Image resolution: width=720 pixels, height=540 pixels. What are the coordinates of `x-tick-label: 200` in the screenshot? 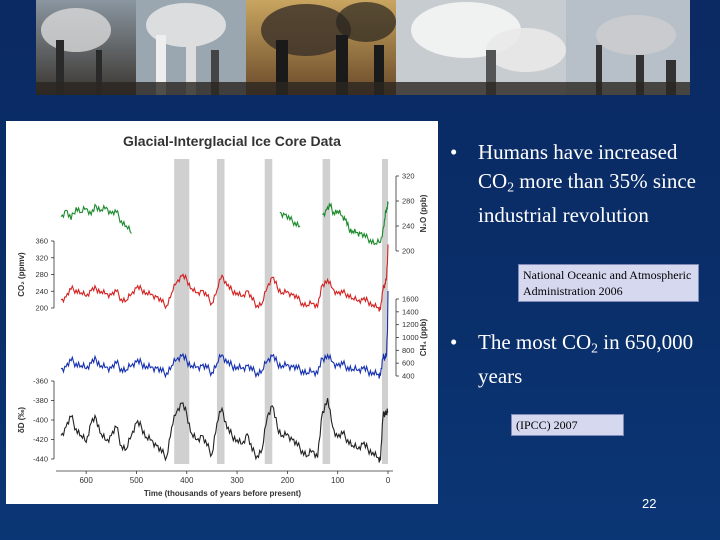 It's located at (288, 480).